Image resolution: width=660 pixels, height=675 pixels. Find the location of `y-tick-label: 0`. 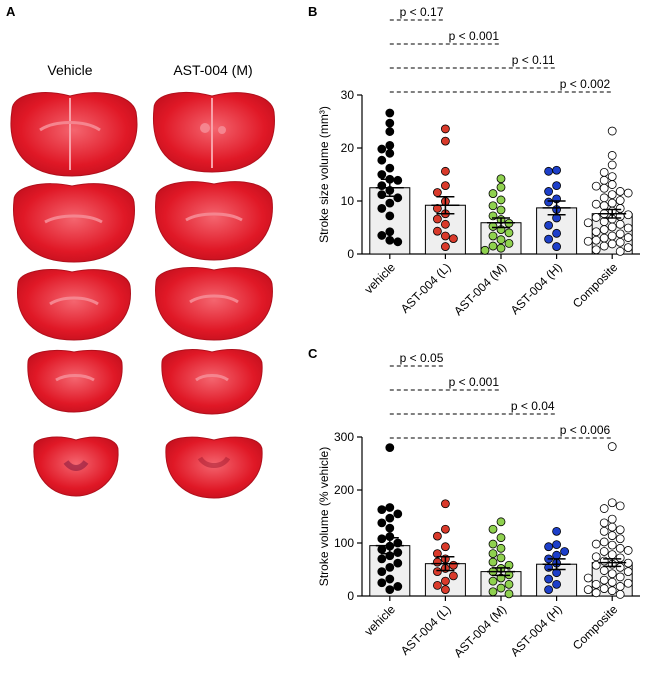

y-tick-label: 0 is located at coordinates (350, 596).